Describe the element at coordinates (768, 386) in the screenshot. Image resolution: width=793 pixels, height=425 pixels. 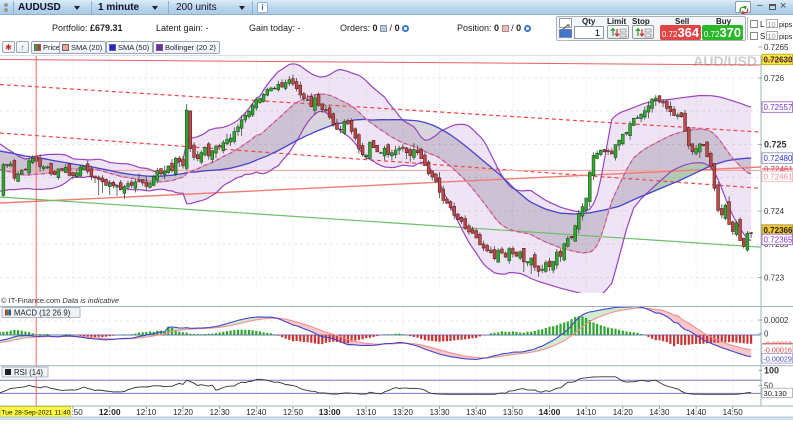
I see `svg-text: 50` at that location.